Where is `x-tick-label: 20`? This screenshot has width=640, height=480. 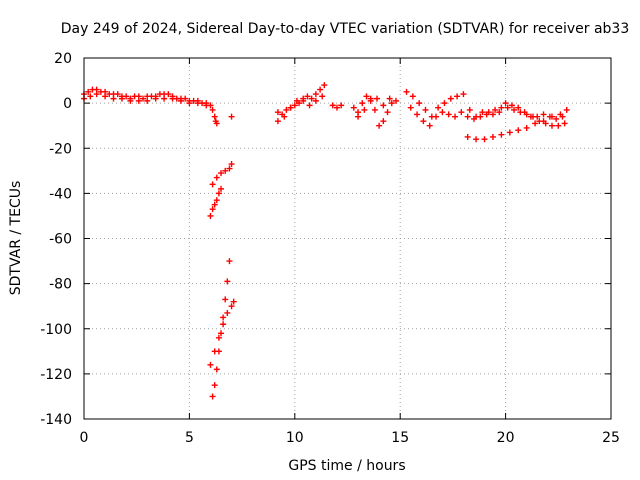 x-tick-label: 20 is located at coordinates (506, 438).